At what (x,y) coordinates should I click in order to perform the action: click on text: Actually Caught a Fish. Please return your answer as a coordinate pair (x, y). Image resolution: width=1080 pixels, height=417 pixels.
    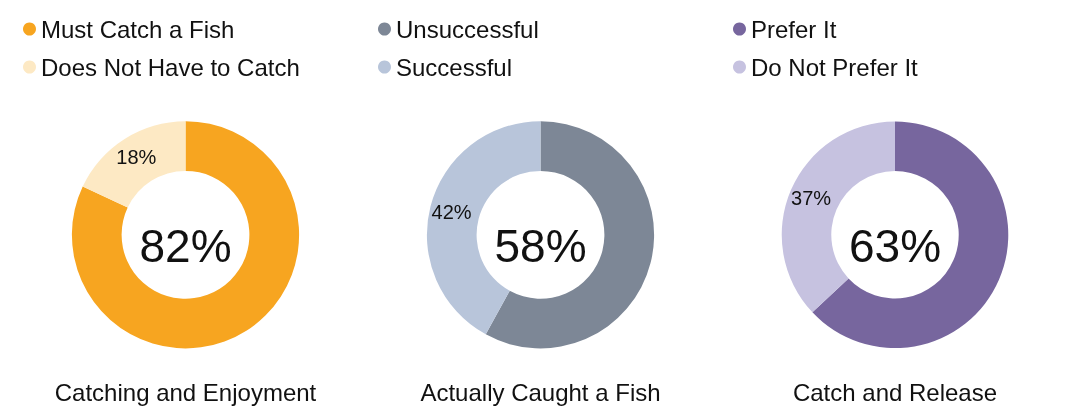
    Looking at the image, I should click on (540, 392).